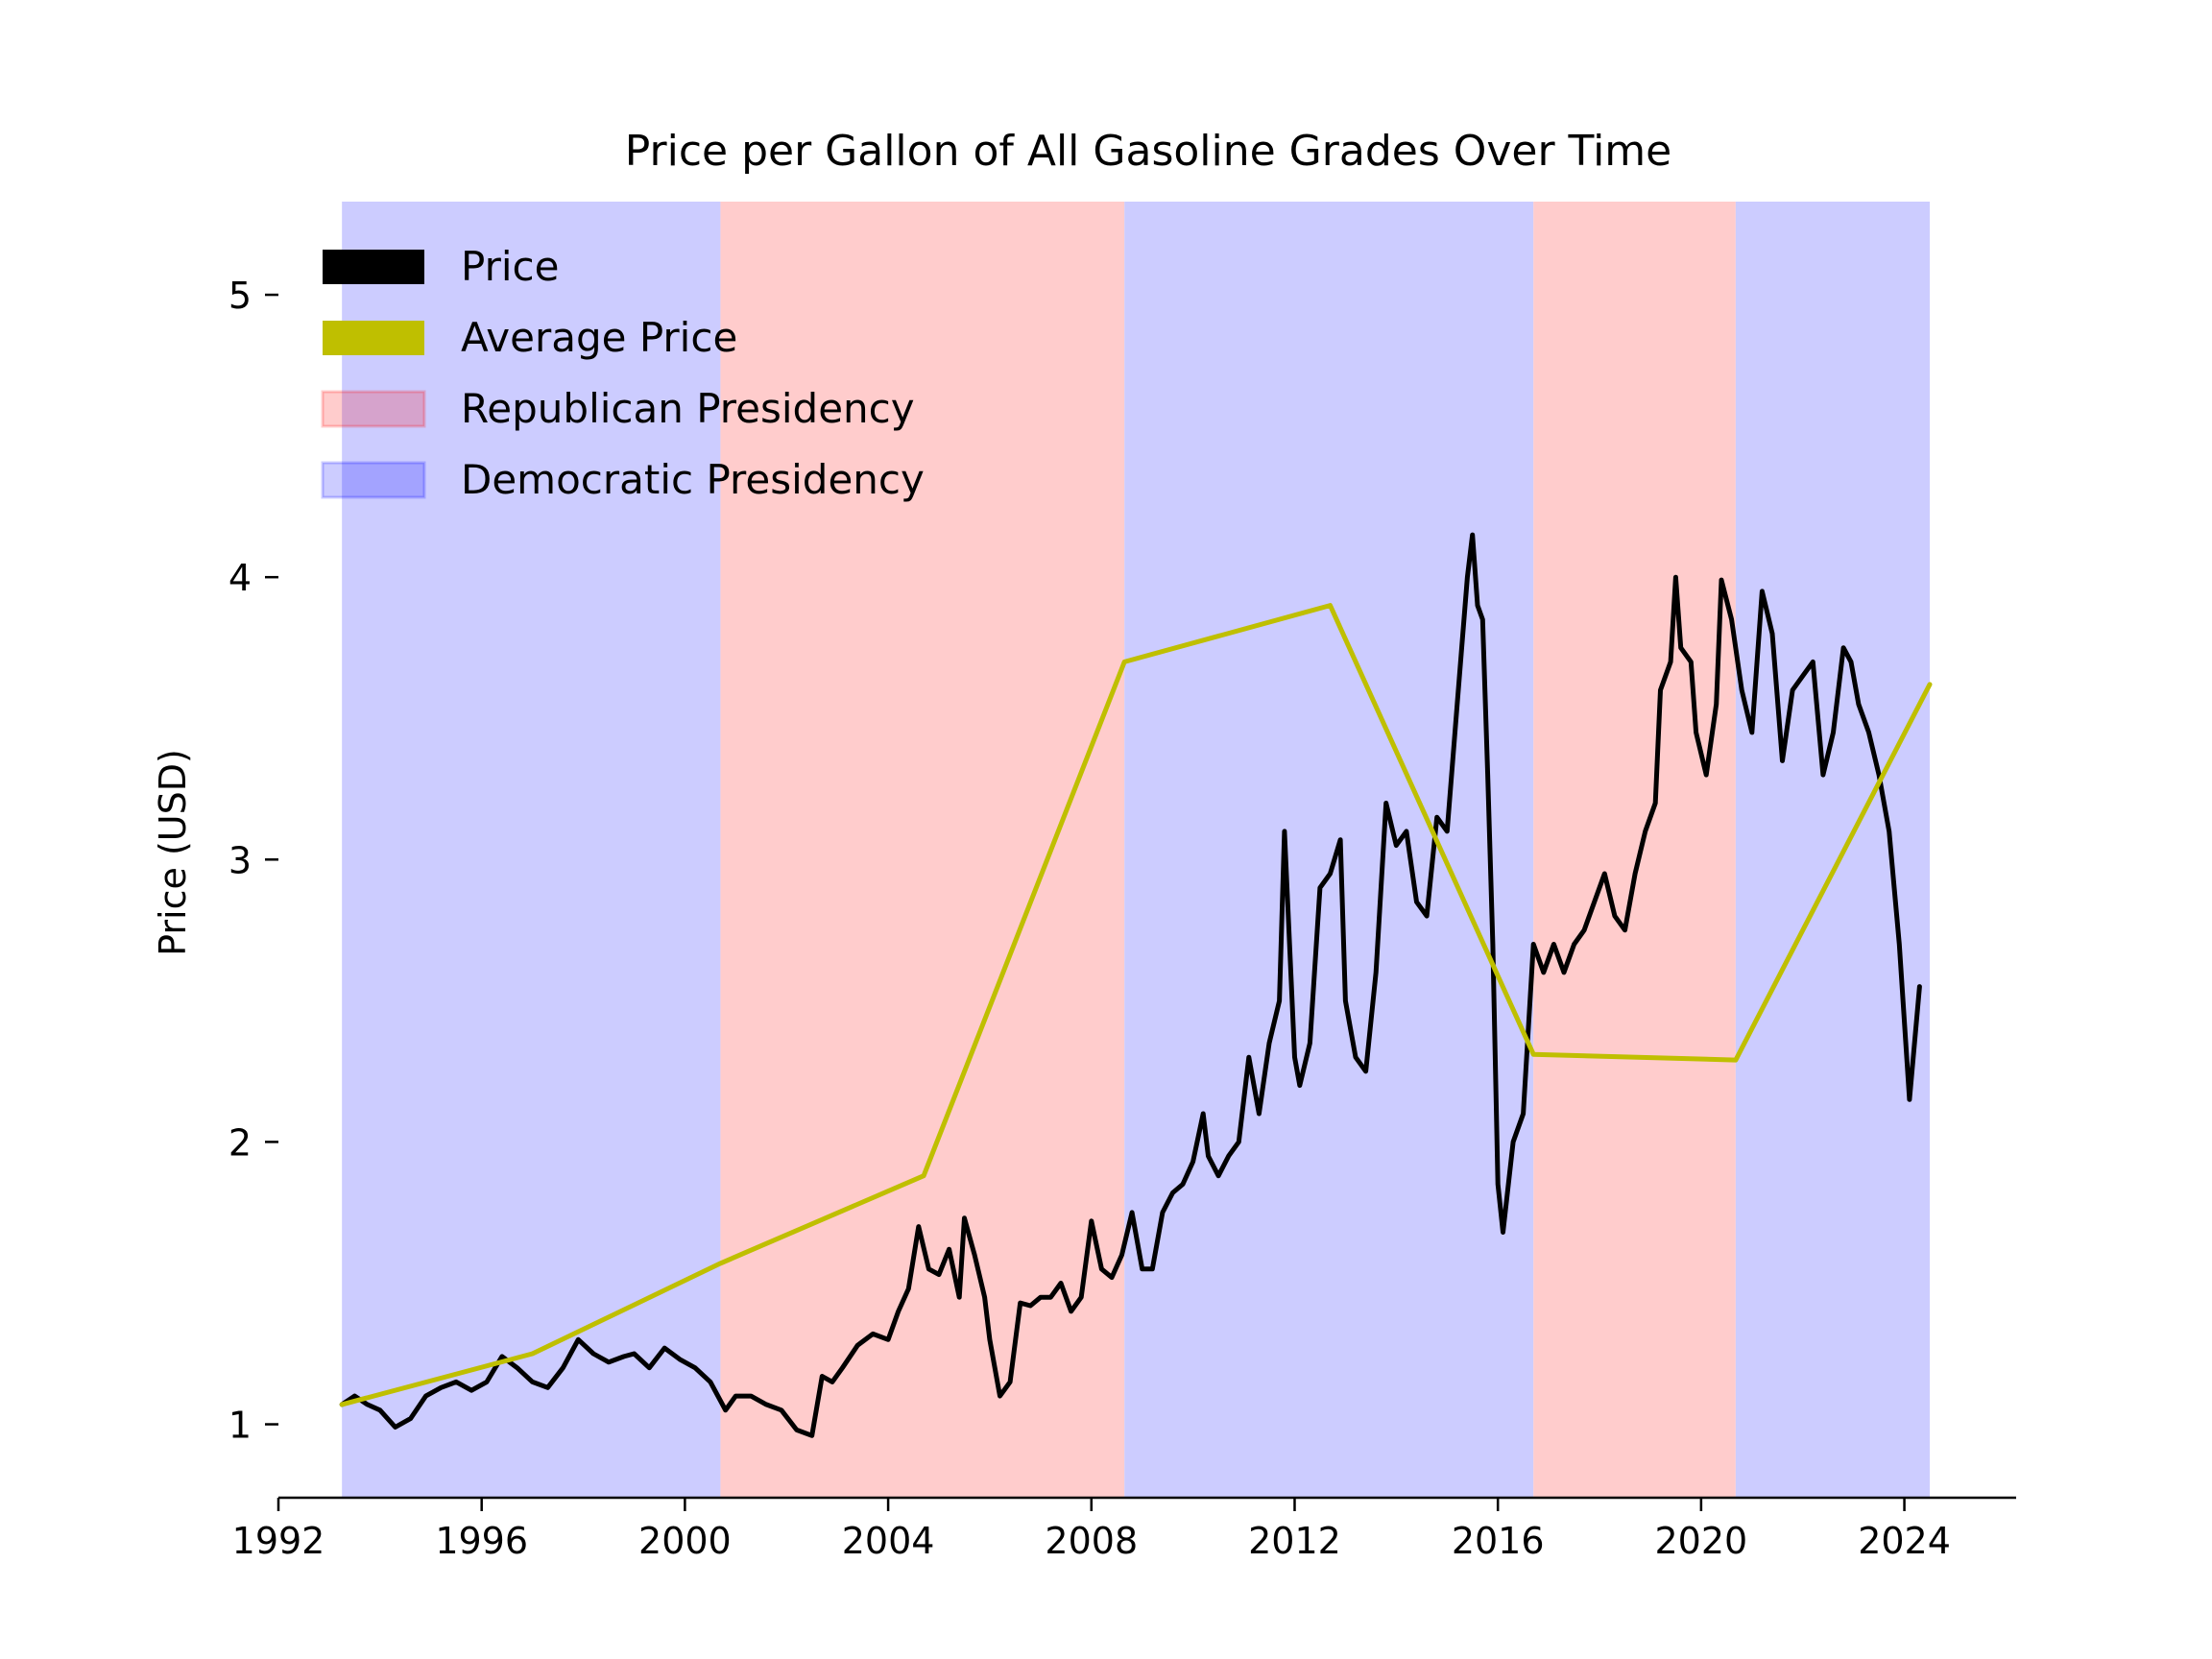 The width and height of the screenshot is (2212, 1659). What do you see at coordinates (240, 860) in the screenshot?
I see `y-tick-label-3: 3` at bounding box center [240, 860].